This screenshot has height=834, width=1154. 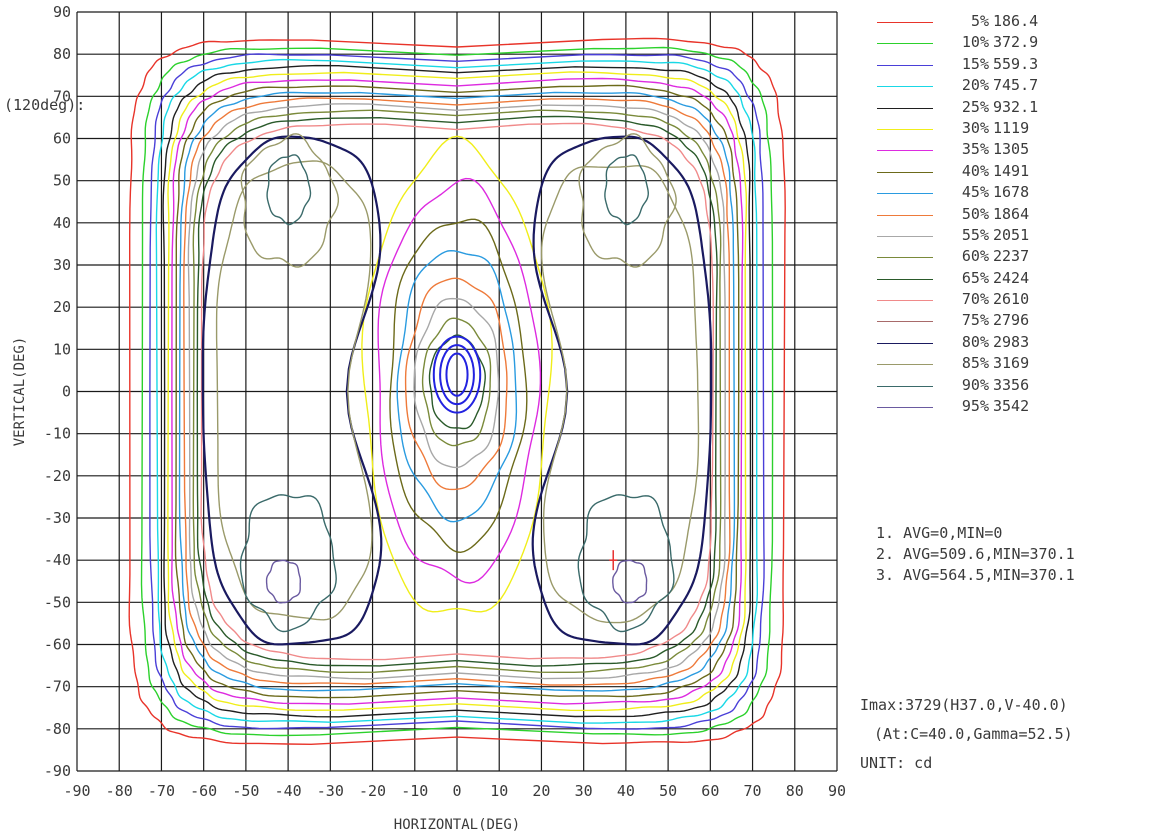 What do you see at coordinates (1011, 192) in the screenshot?
I see `legend-value: 1678` at bounding box center [1011, 192].